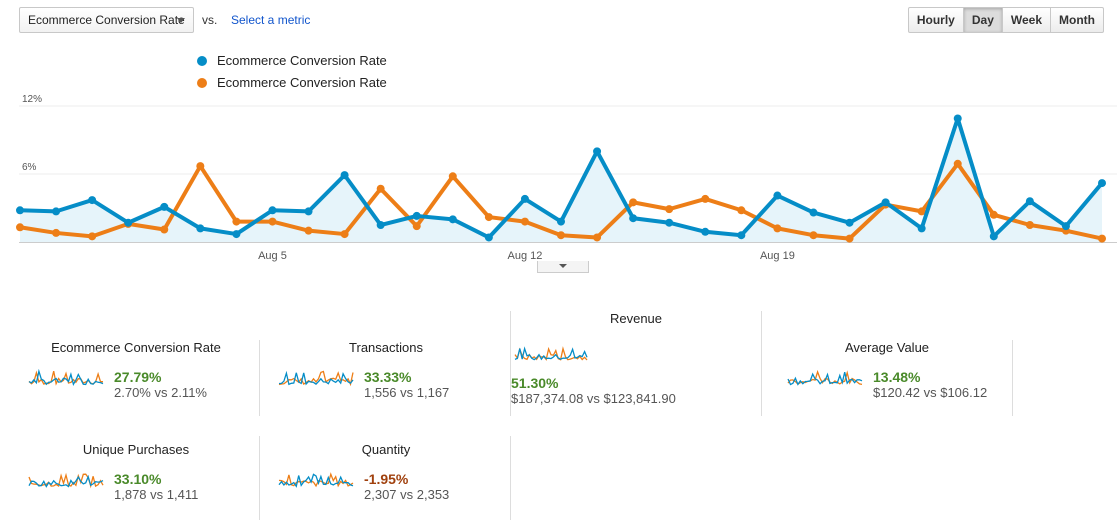 The width and height of the screenshot is (1117, 524). Describe the element at coordinates (388, 377) in the screenshot. I see `scorecard-change: 33.33%` at that location.